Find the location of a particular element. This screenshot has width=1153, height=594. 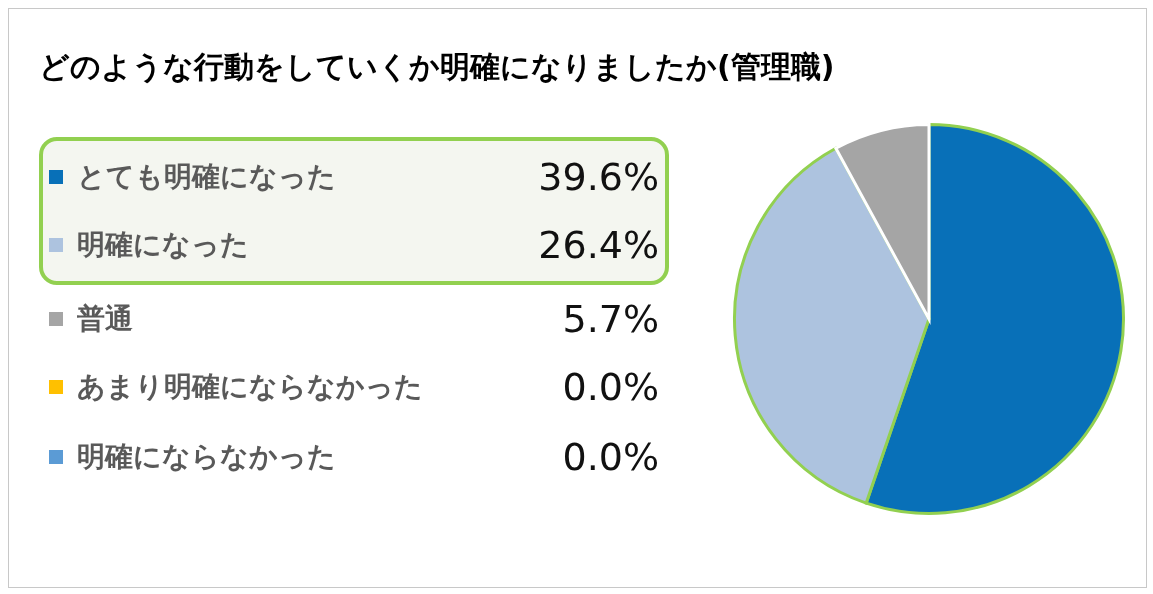

data-label: 5.7% is located at coordinates (610, 319).